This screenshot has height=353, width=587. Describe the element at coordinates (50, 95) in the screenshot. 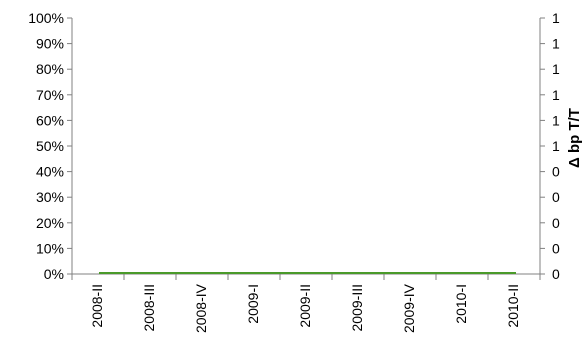

I see `y-tick-label: 70%` at that location.